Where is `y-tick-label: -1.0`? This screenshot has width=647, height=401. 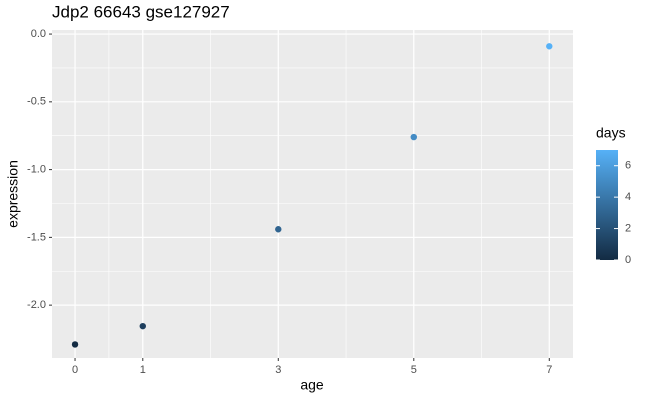
y-tick-label: -1.0 is located at coordinates (36, 170).